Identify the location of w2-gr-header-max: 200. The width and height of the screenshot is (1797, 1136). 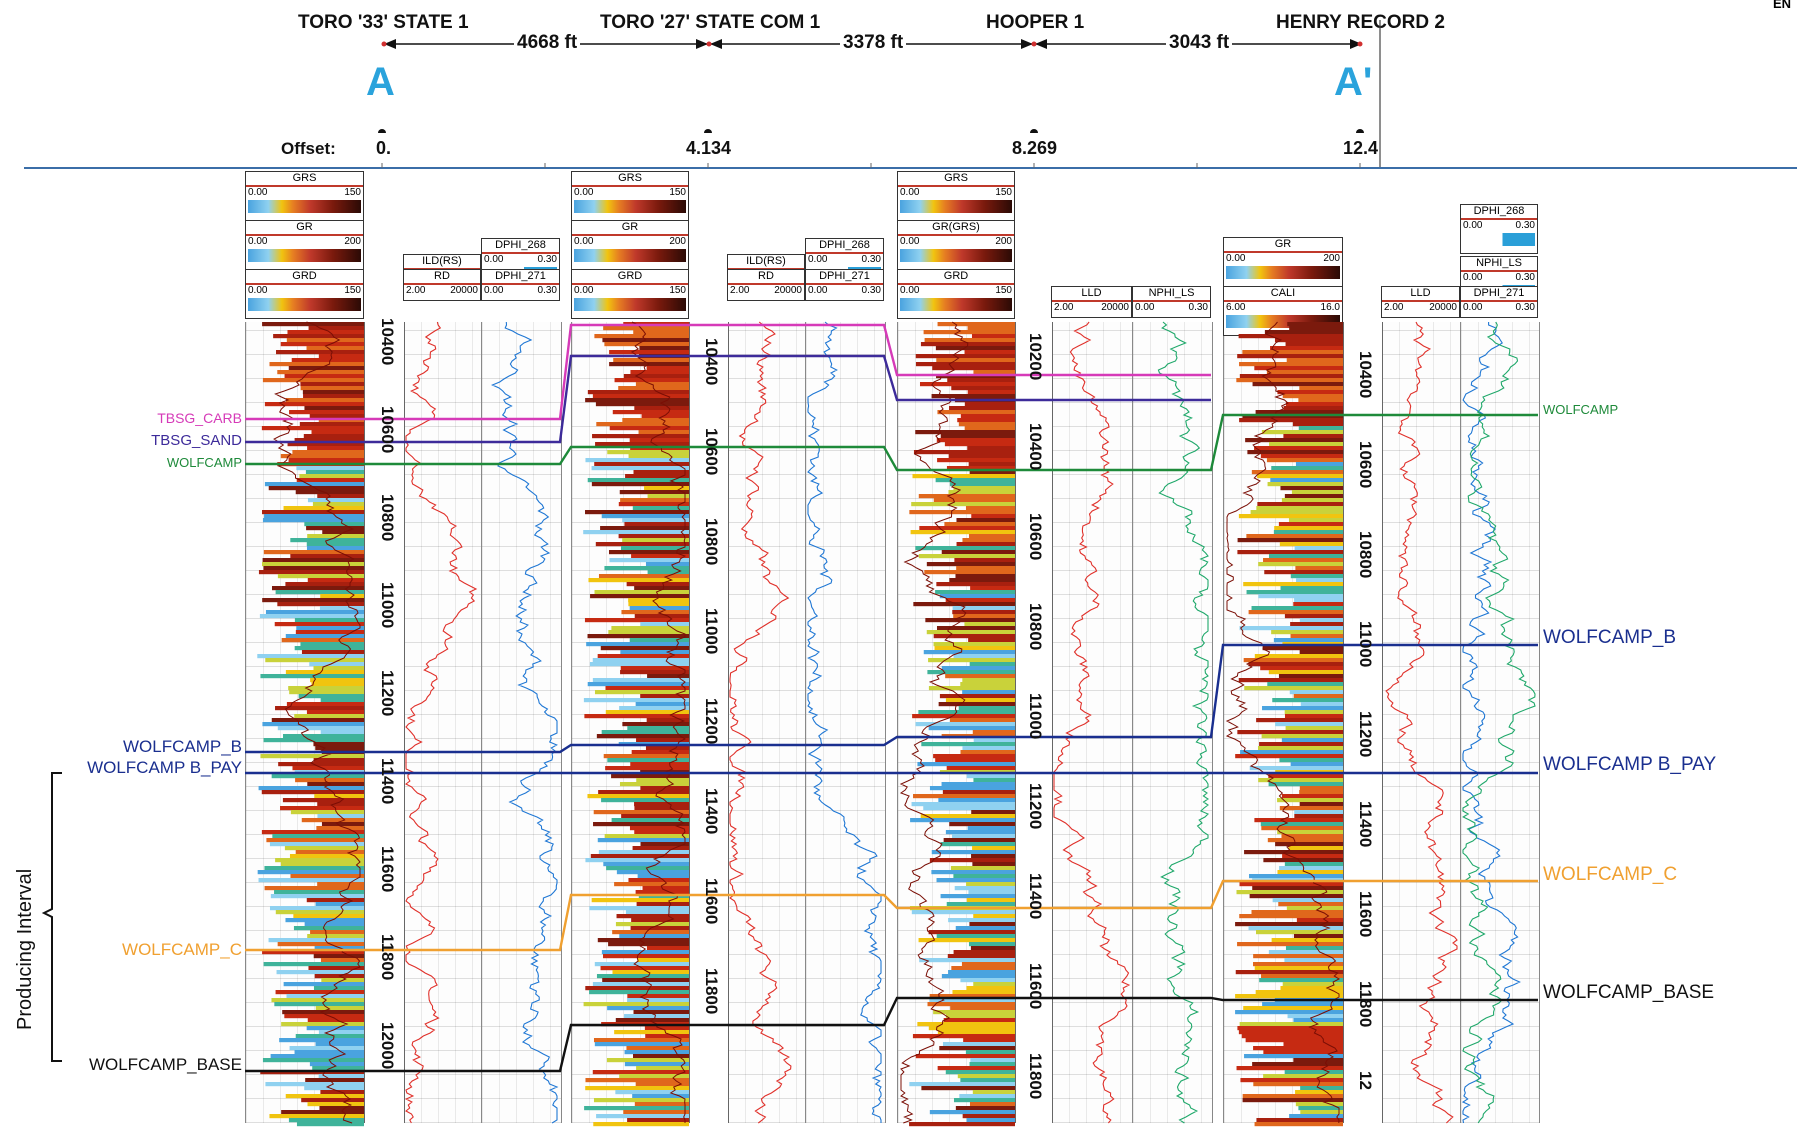
(677, 241).